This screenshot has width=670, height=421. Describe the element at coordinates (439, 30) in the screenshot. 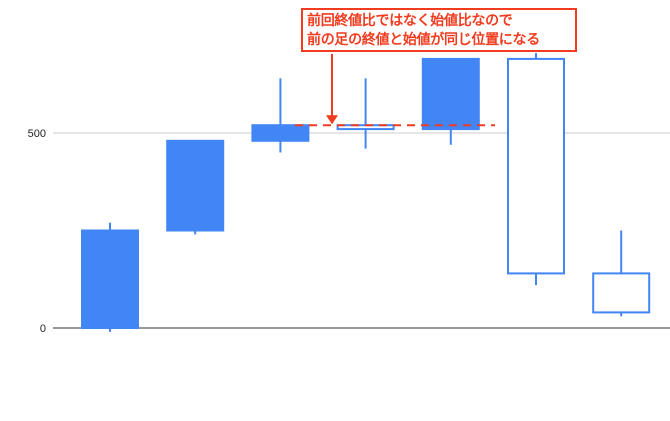

I see `annotation-box: 前回終値比ではなく始値比なので 前の足の終値と始値が同じ位置になる` at that location.